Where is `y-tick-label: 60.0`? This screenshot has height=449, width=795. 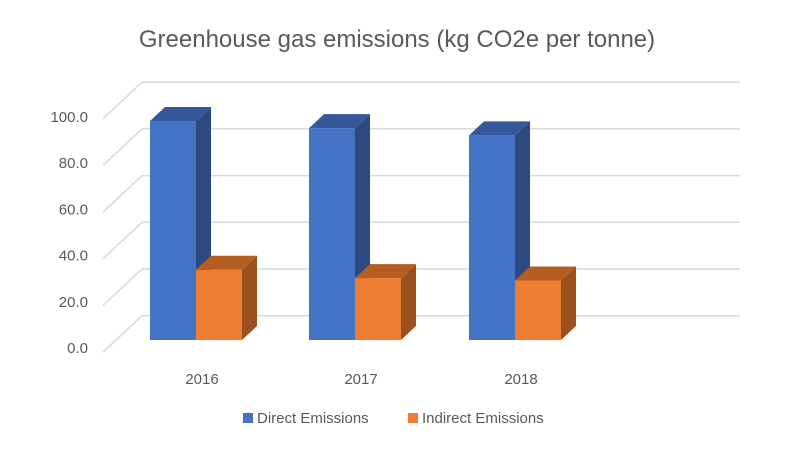 y-tick-label: 60.0 is located at coordinates (73, 209).